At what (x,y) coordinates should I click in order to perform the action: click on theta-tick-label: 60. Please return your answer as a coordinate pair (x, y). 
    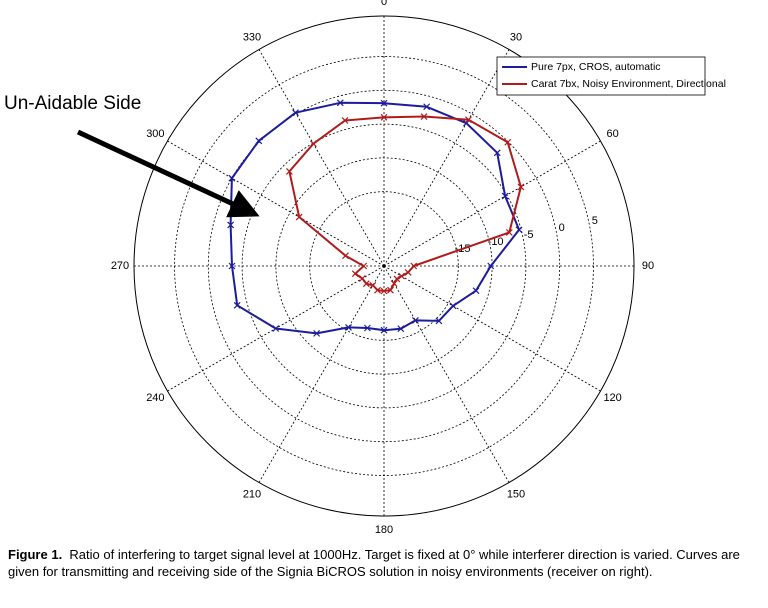
    Looking at the image, I should click on (613, 134).